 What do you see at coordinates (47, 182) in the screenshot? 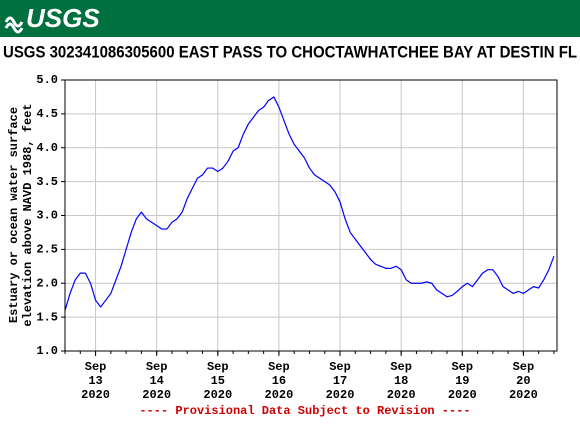
I see `y-tick-label: 3.5` at bounding box center [47, 182].